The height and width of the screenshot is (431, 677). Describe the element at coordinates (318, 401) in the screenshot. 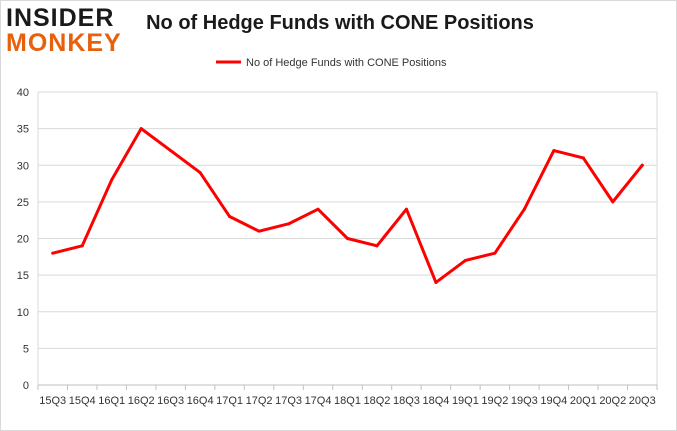

I see `x-tick-label: 17Q4` at that location.